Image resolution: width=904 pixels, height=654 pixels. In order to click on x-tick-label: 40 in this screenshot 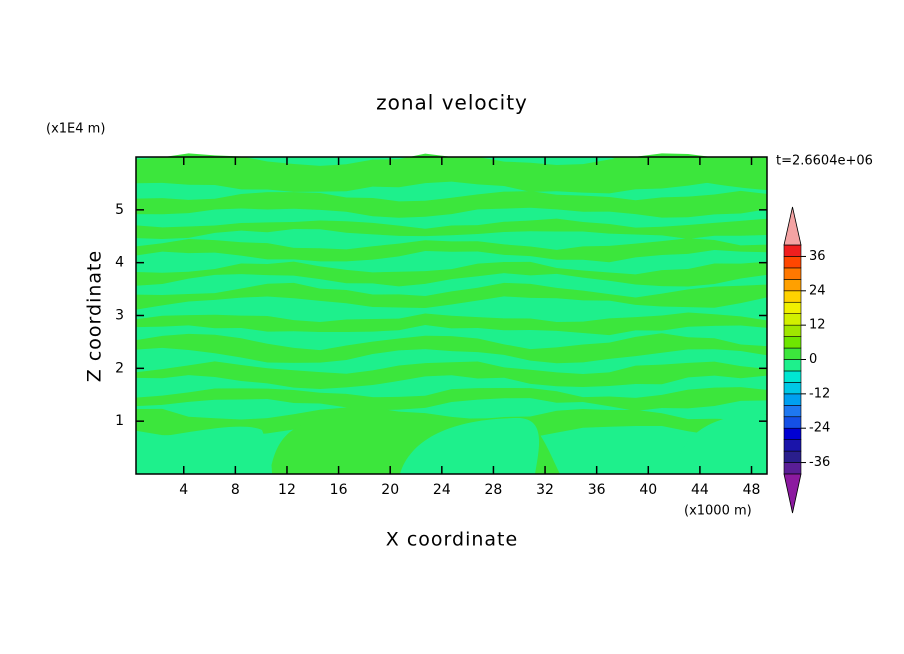, I will do `click(648, 490)`.